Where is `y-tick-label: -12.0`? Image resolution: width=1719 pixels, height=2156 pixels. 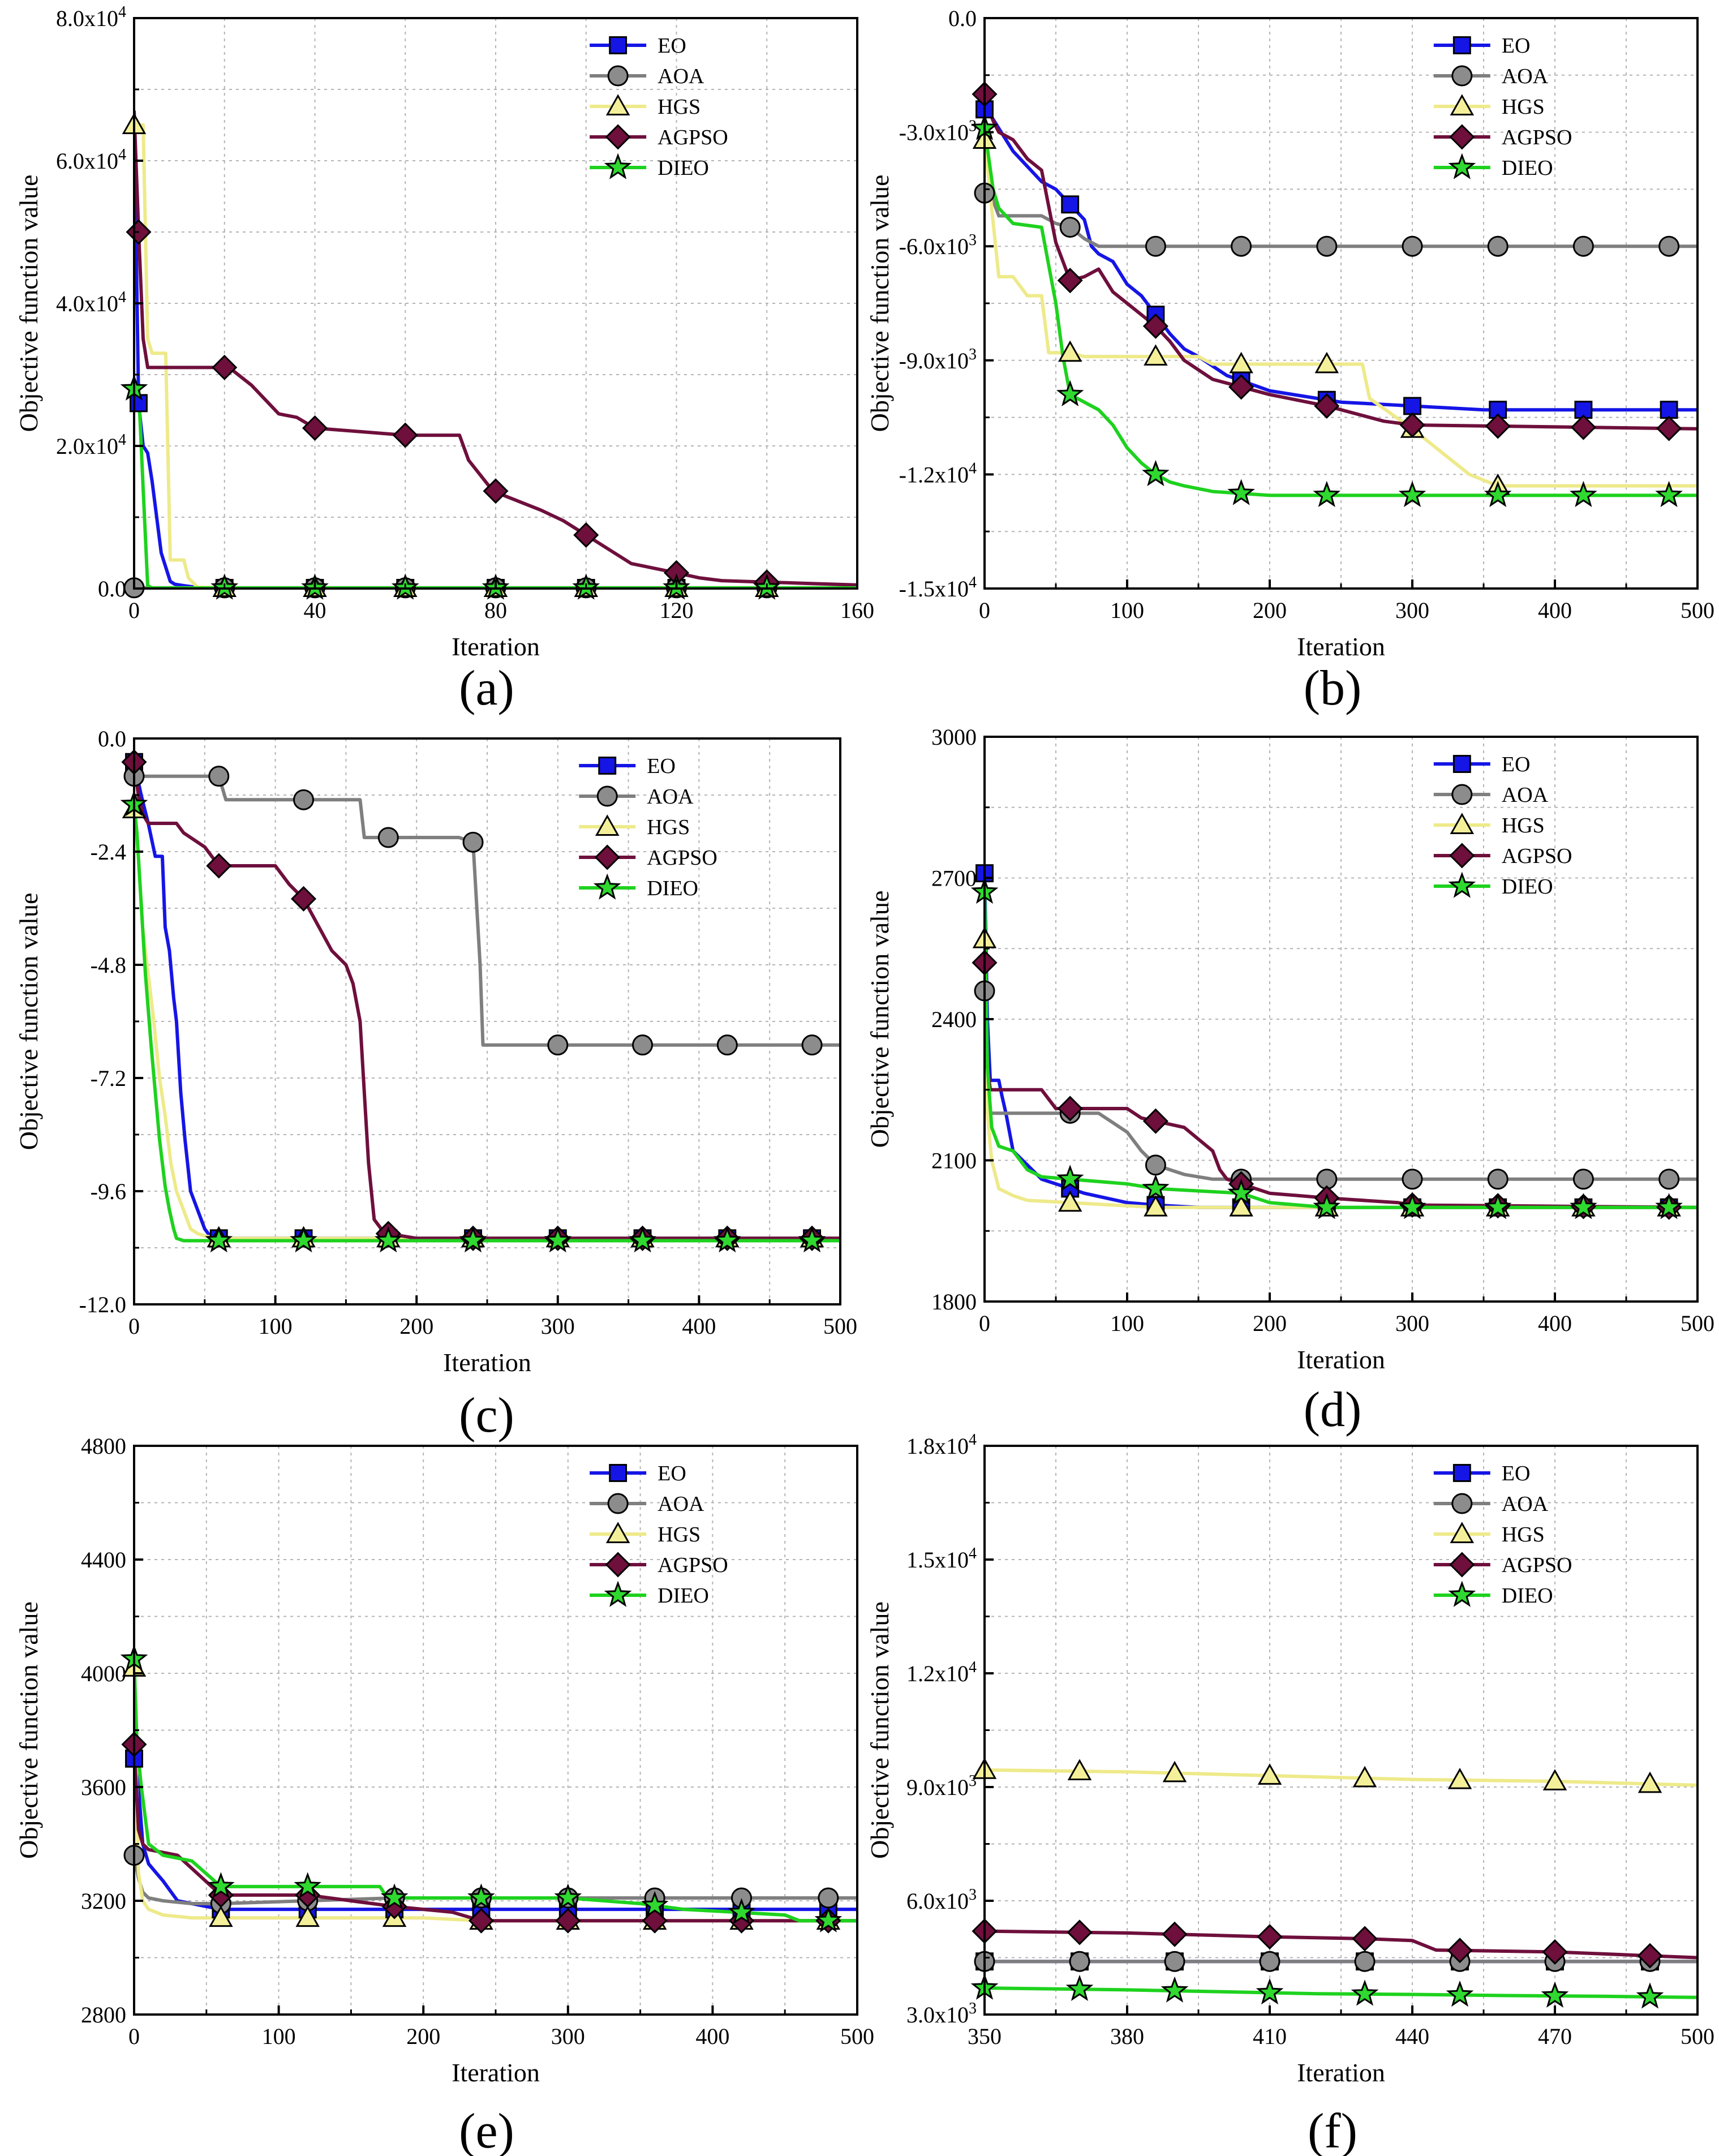 y-tick-label: -12.0 is located at coordinates (103, 1304).